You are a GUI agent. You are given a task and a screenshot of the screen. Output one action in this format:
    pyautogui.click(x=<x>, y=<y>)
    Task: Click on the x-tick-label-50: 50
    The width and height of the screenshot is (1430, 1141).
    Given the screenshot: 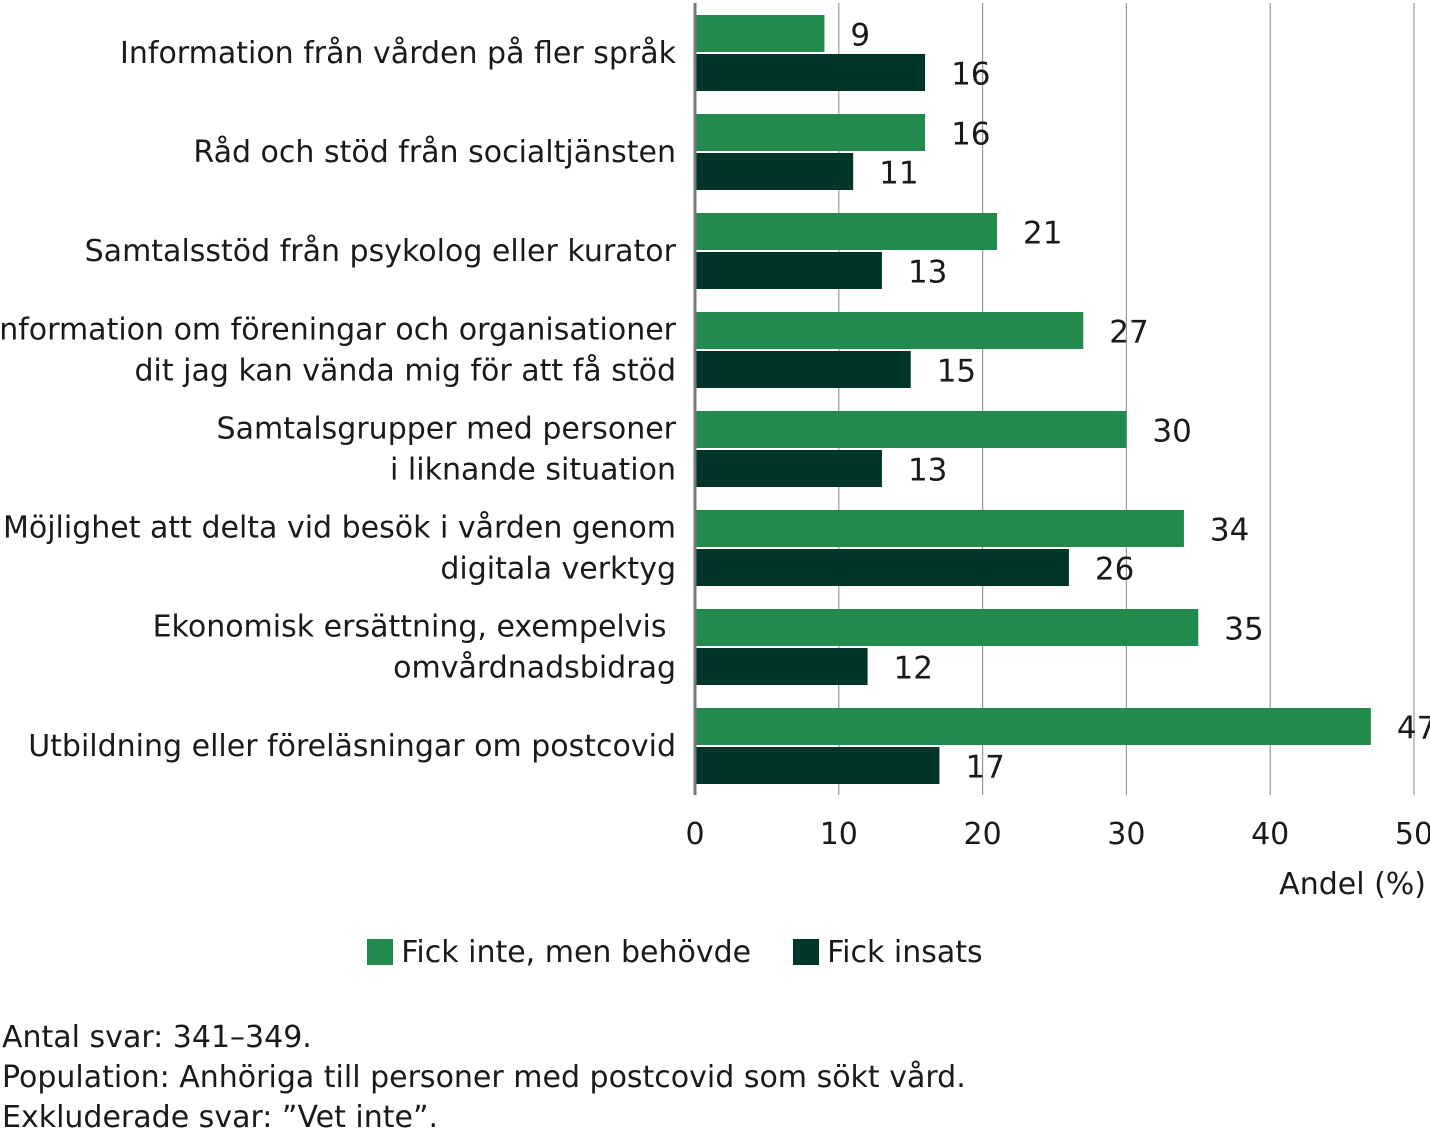 What is the action you would take?
    pyautogui.click(x=1412, y=834)
    